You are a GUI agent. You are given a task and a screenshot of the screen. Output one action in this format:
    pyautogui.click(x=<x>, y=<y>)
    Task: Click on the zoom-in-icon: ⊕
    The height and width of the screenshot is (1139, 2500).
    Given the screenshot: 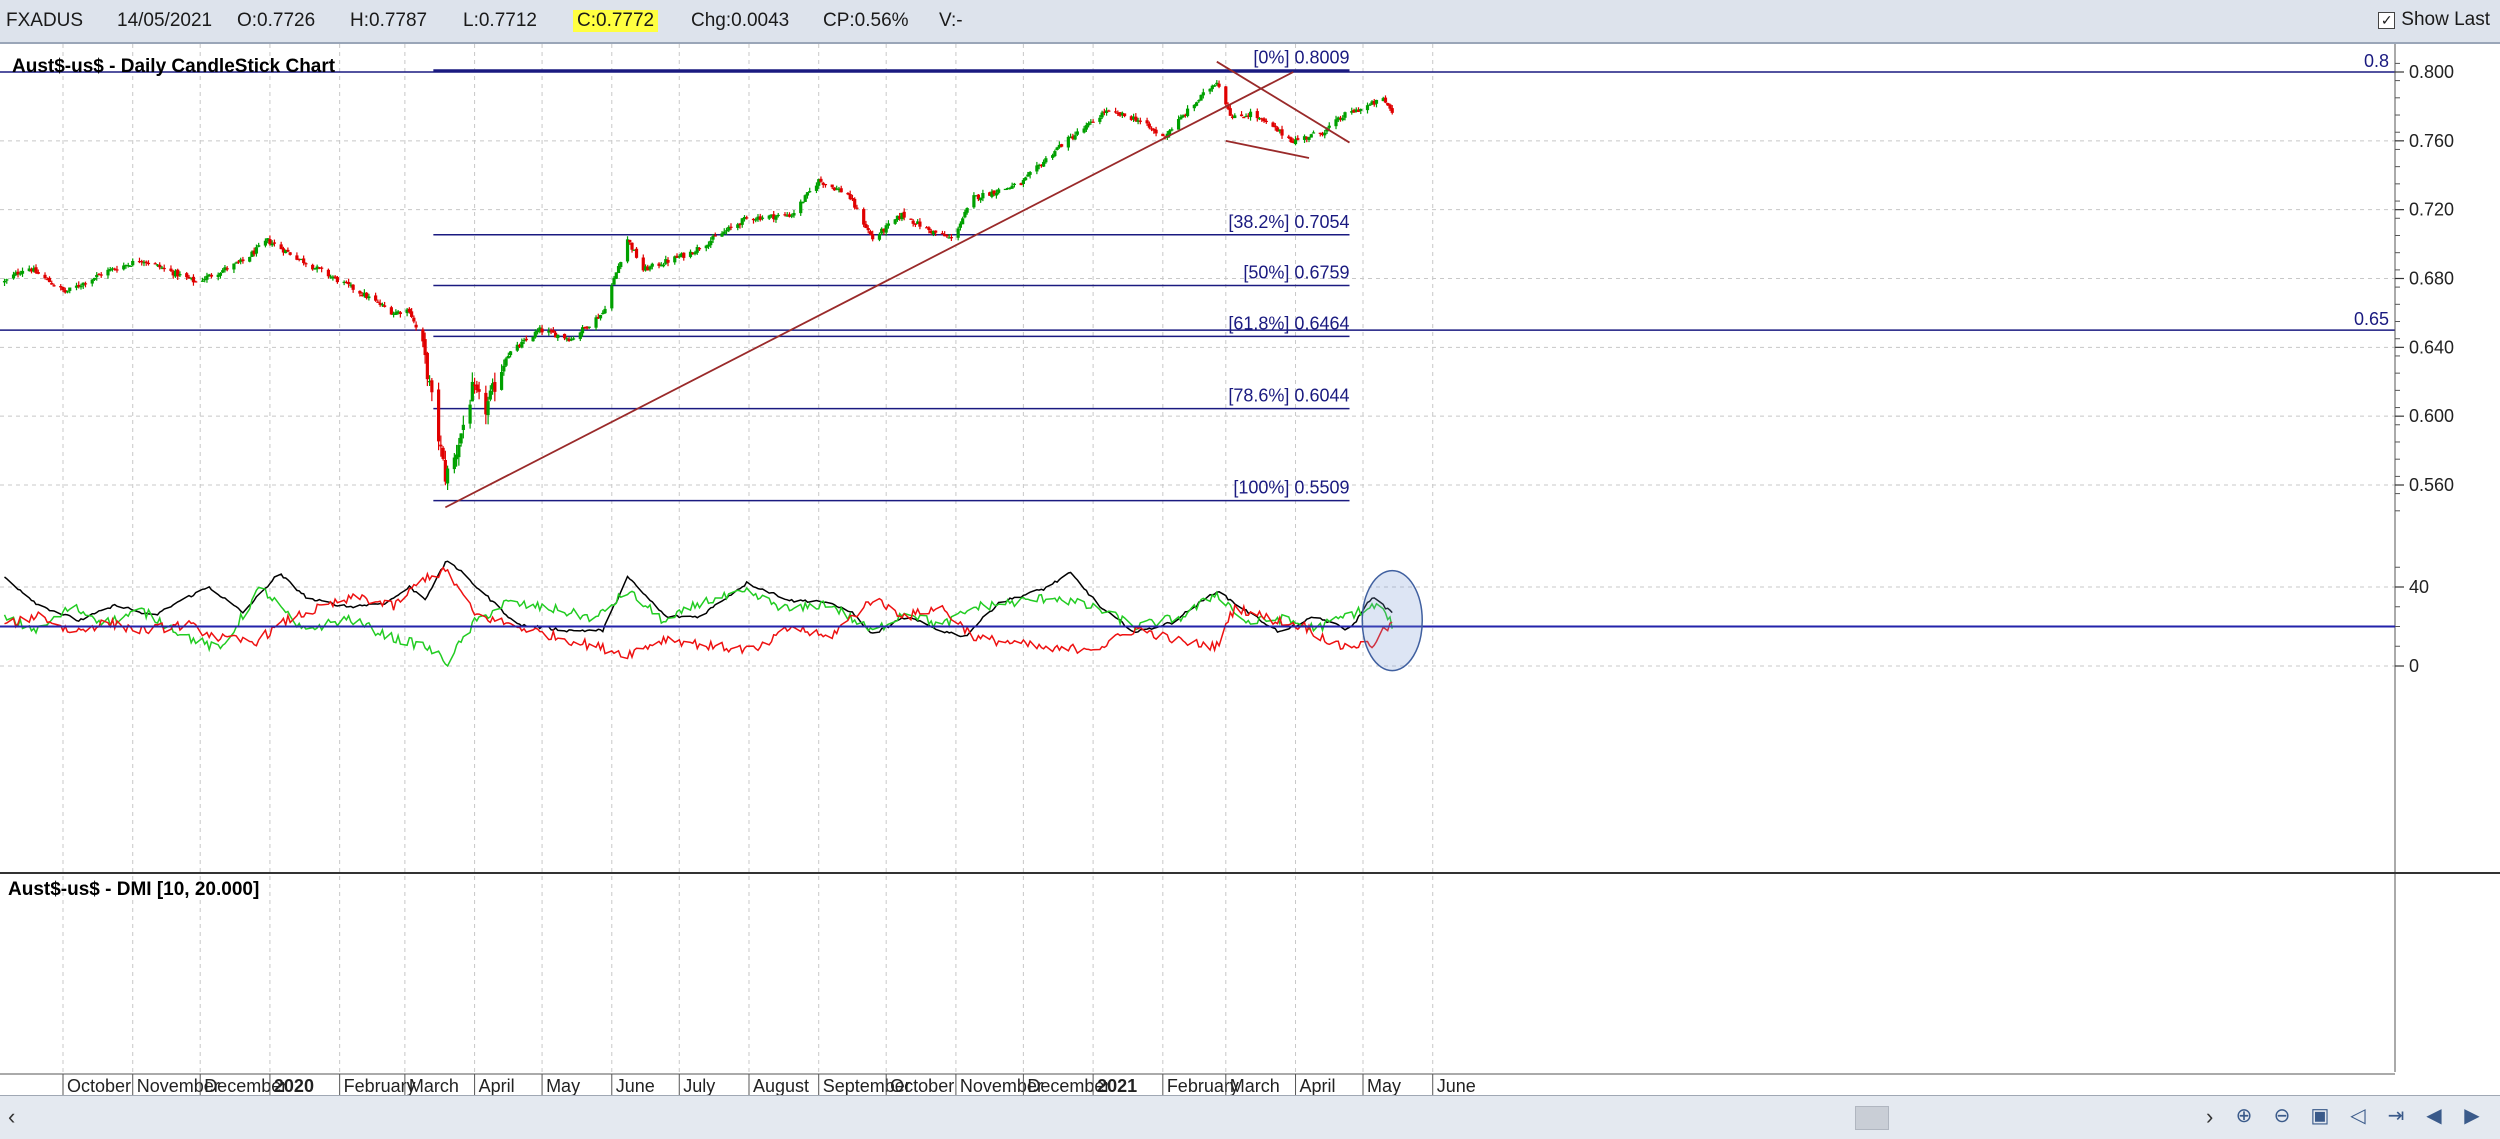 What is the action you would take?
    pyautogui.click(x=2244, y=1116)
    